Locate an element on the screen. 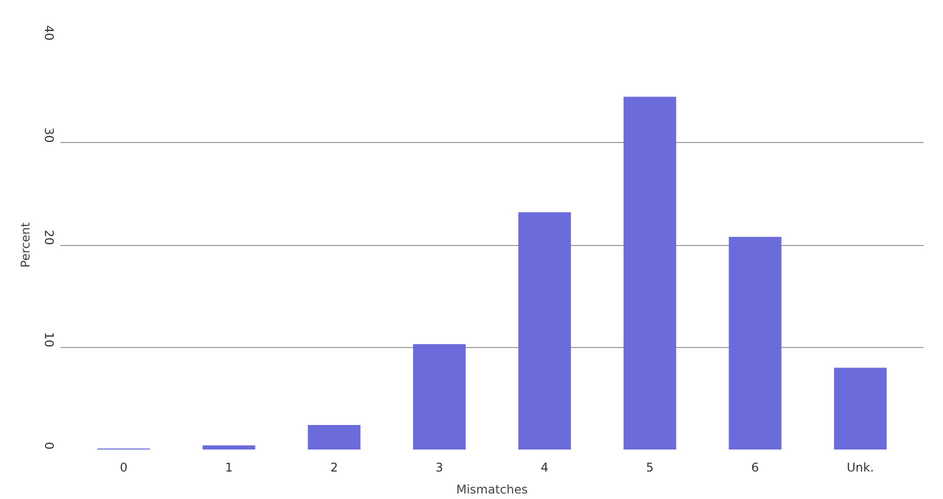 This screenshot has height=499, width=943. y-tick-label: 40 is located at coordinates (49, 33).